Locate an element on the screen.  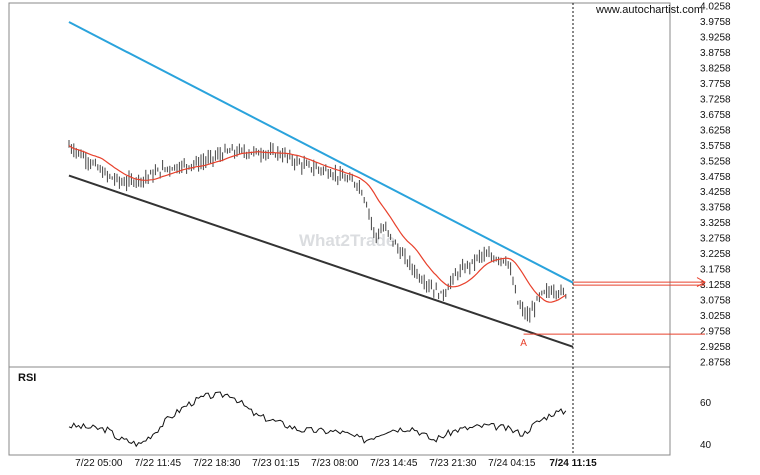
rsi-label: RSI is located at coordinates (27, 378).